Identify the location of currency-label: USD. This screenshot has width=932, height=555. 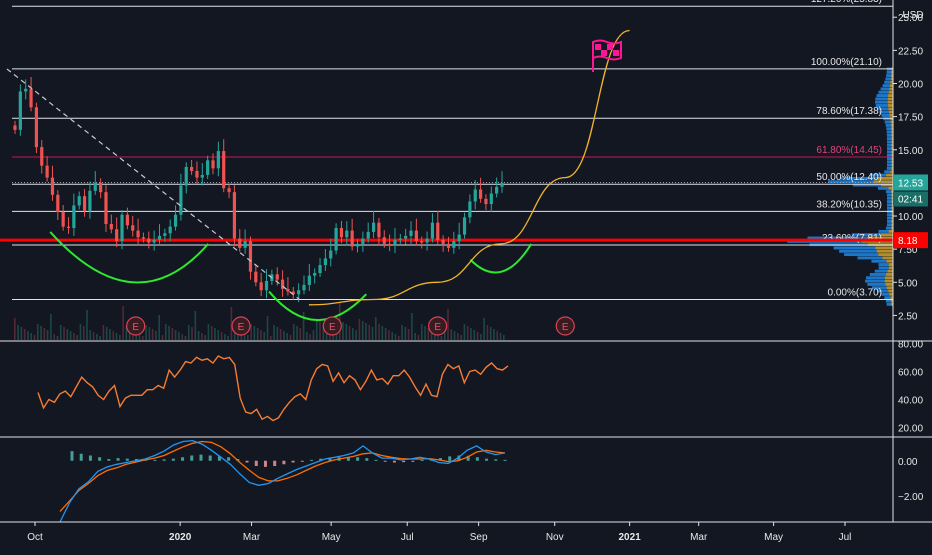
(912, 15).